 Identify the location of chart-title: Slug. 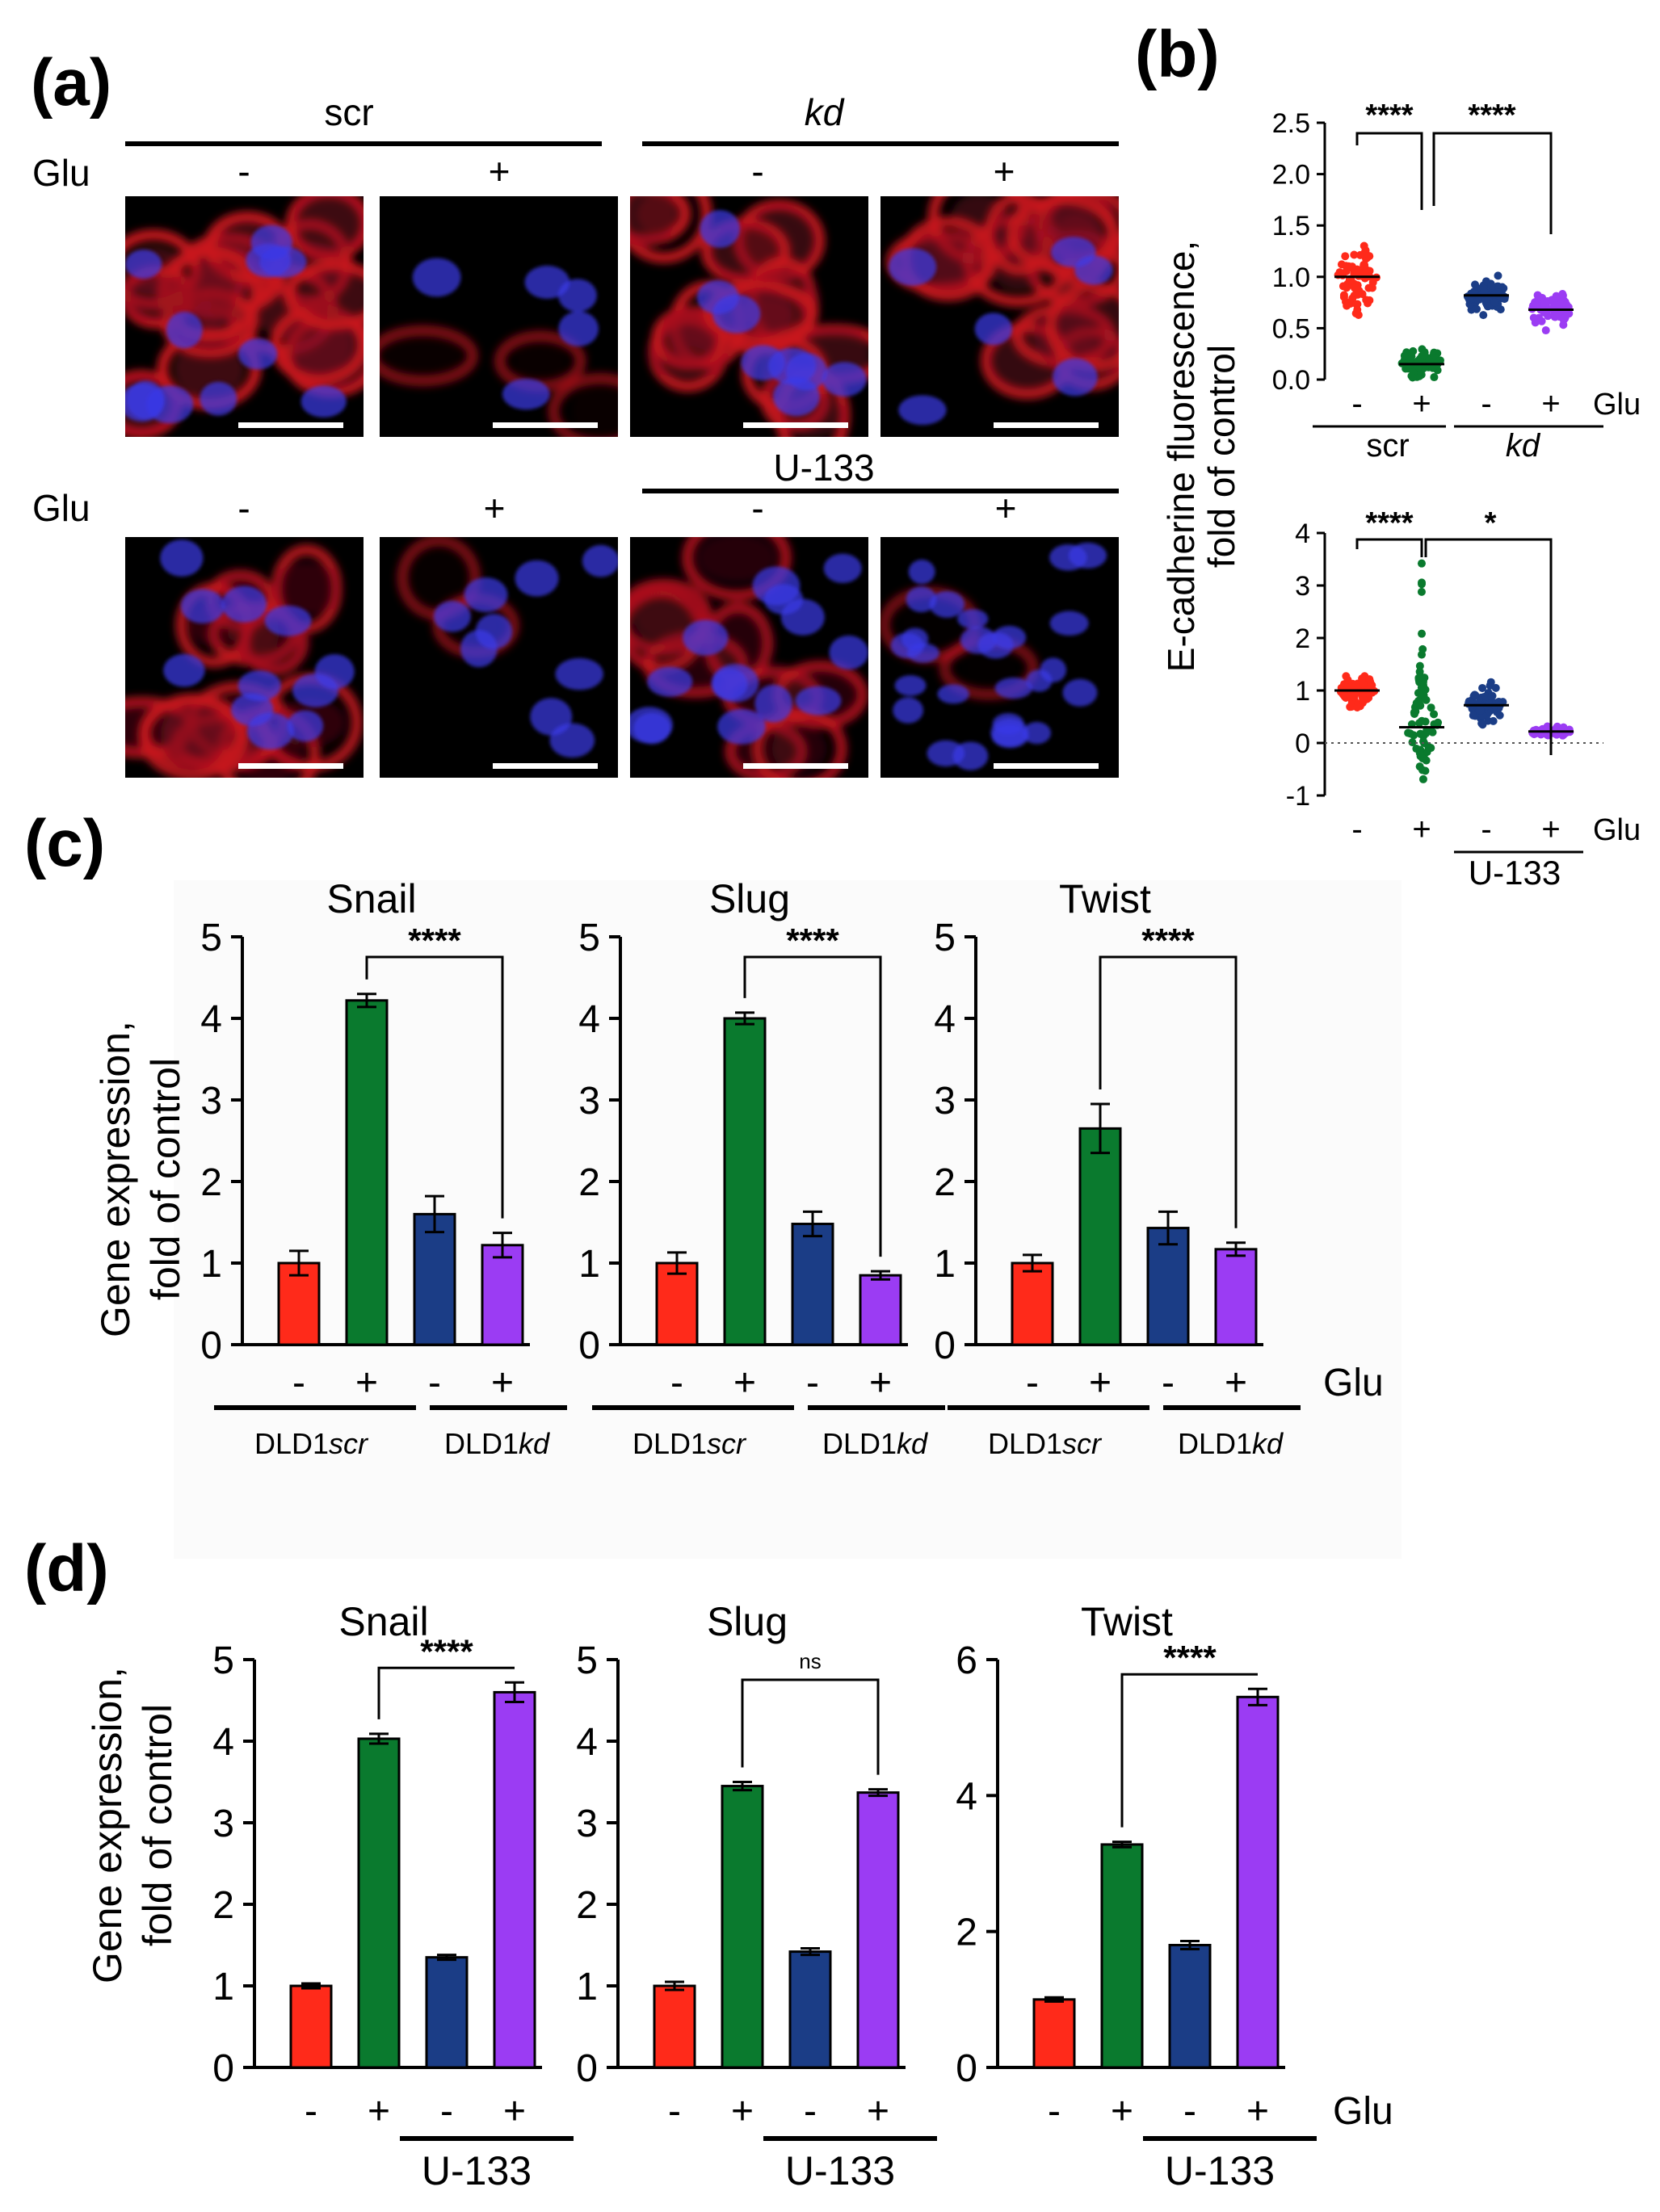
(750, 899).